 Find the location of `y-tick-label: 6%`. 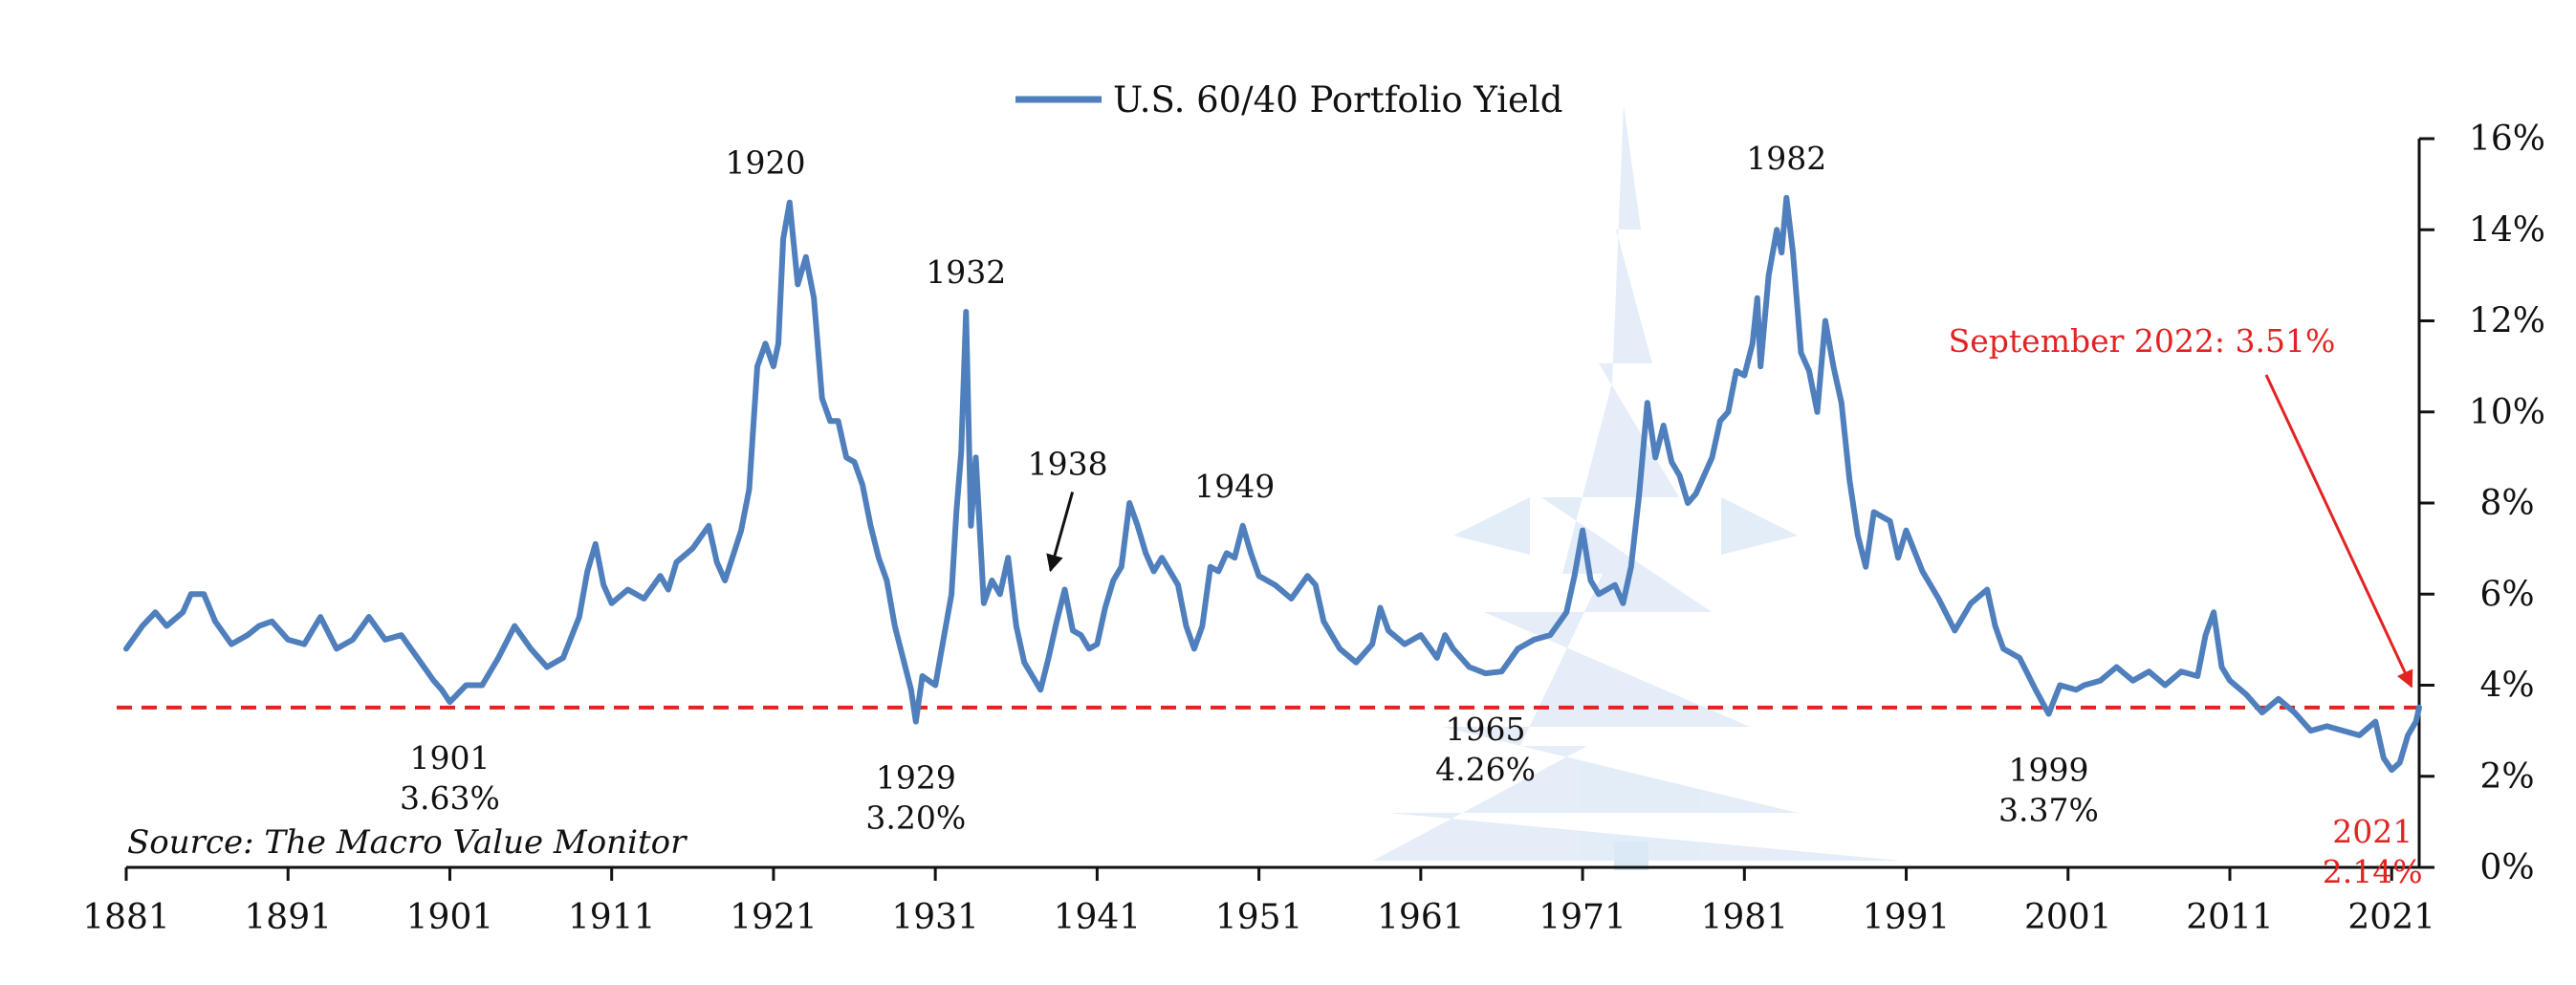

y-tick-label: 6% is located at coordinates (2506, 595).